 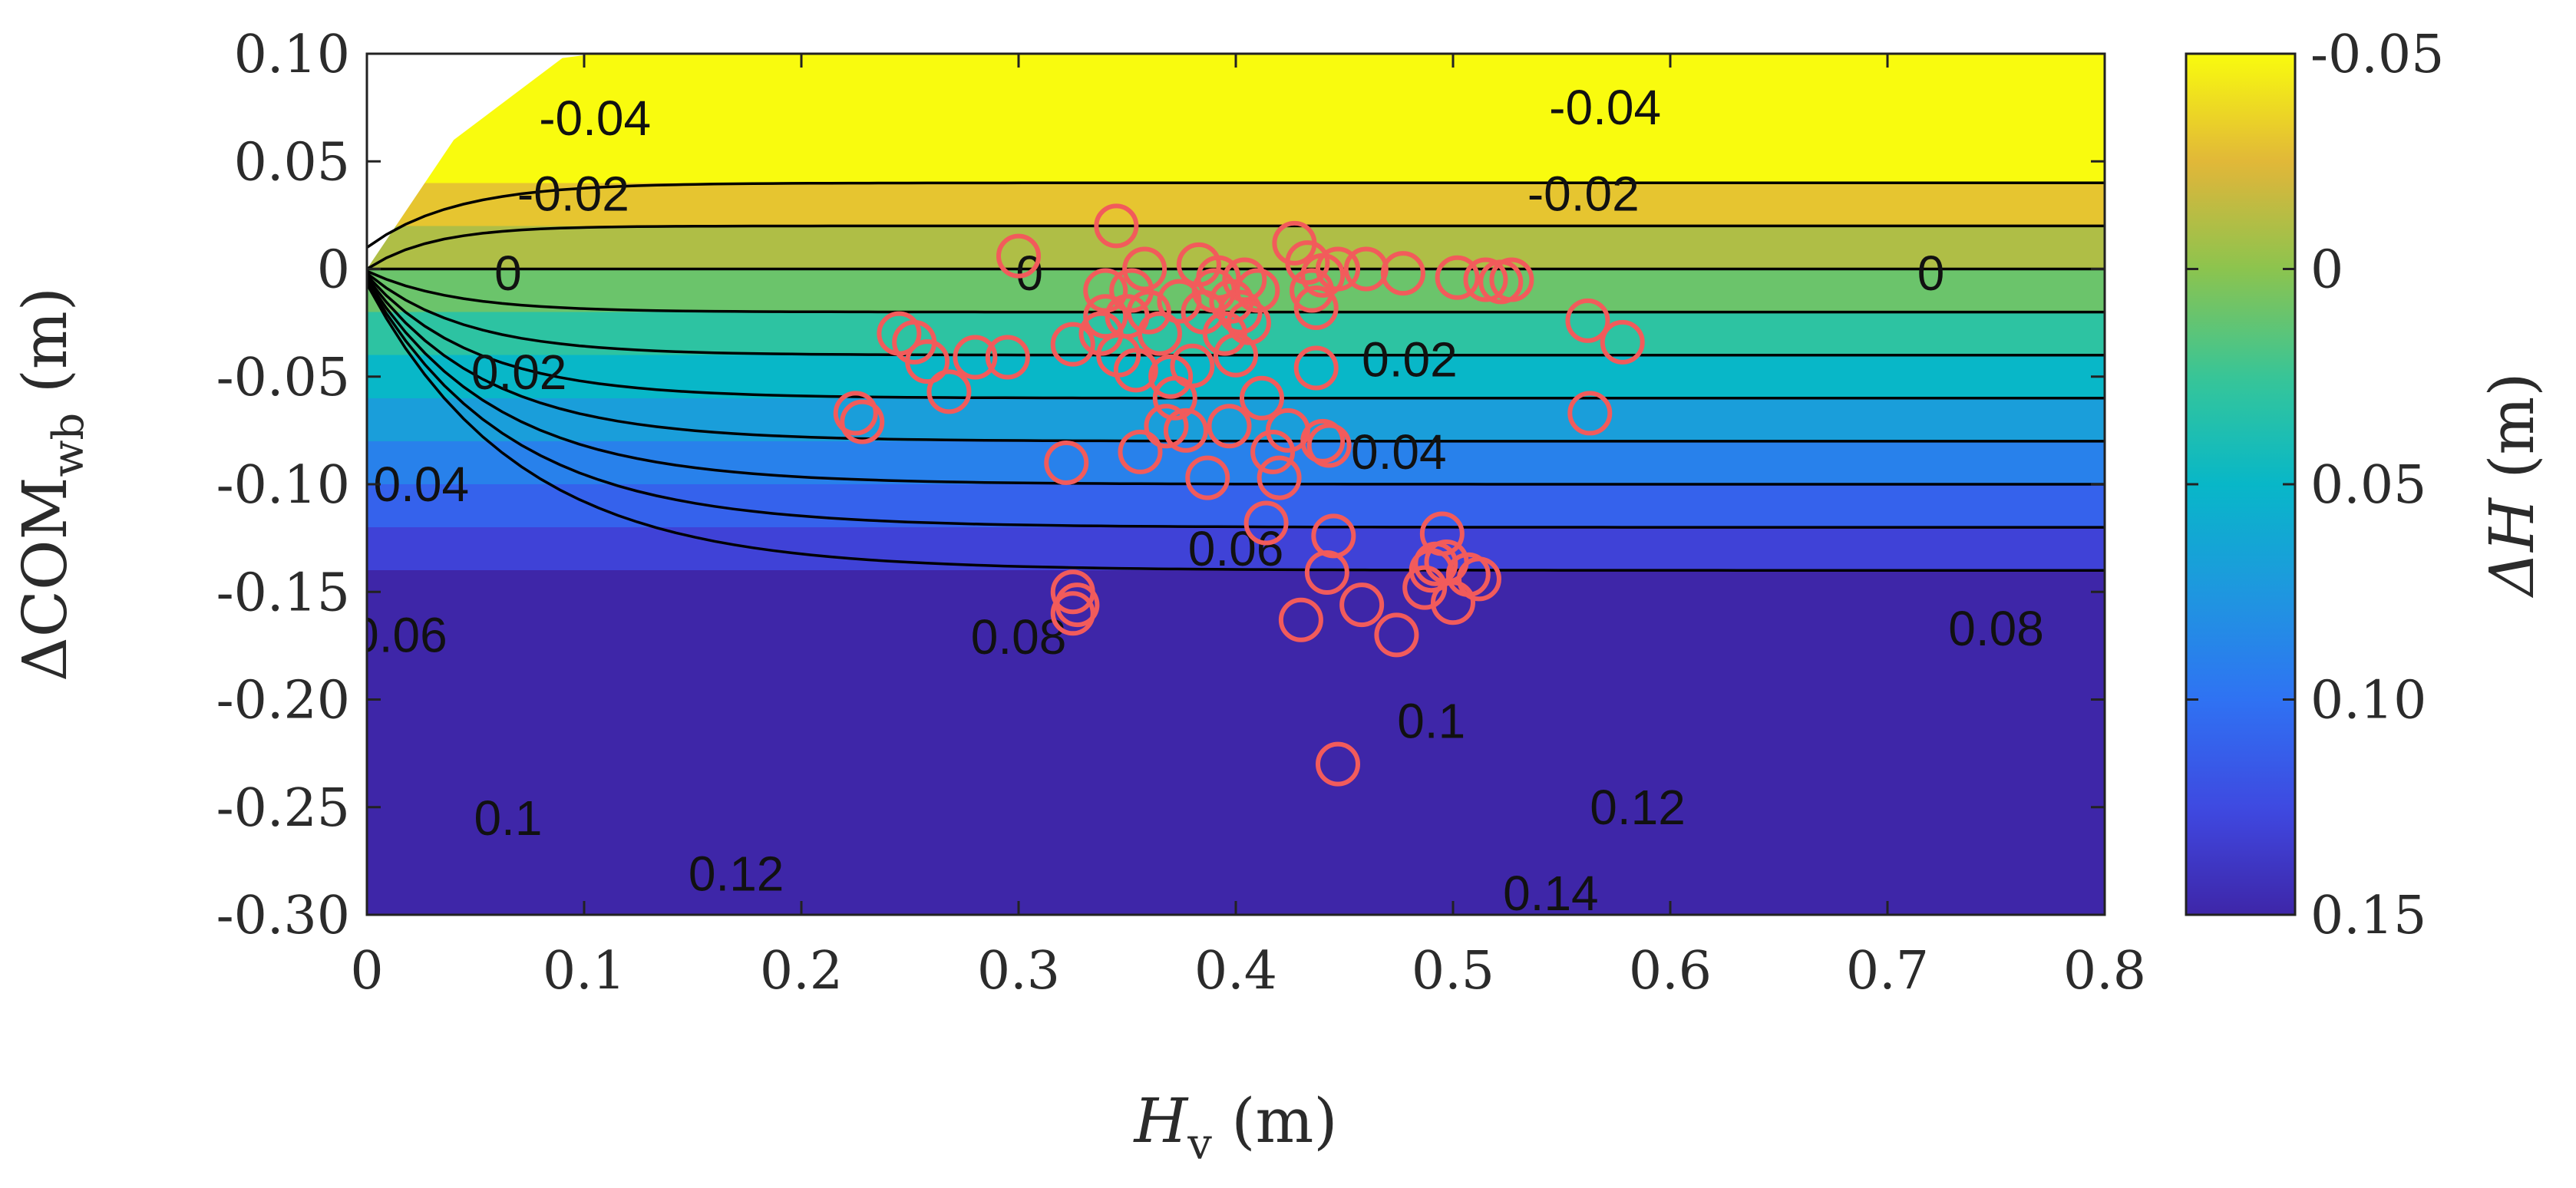 I want to click on x-tick-label-0: 0, so click(x=366, y=971).